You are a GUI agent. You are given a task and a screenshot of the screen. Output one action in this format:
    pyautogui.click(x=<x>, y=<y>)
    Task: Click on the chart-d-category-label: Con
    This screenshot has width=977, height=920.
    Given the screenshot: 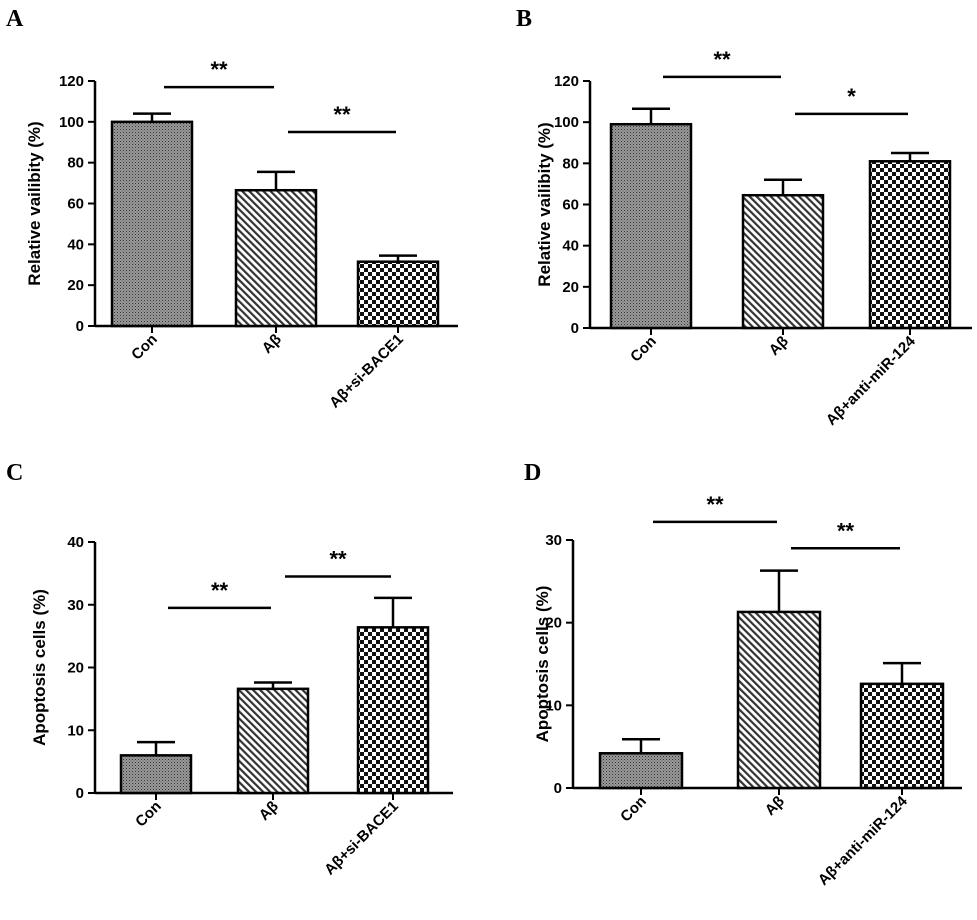 What is the action you would take?
    pyautogui.click(x=633, y=809)
    